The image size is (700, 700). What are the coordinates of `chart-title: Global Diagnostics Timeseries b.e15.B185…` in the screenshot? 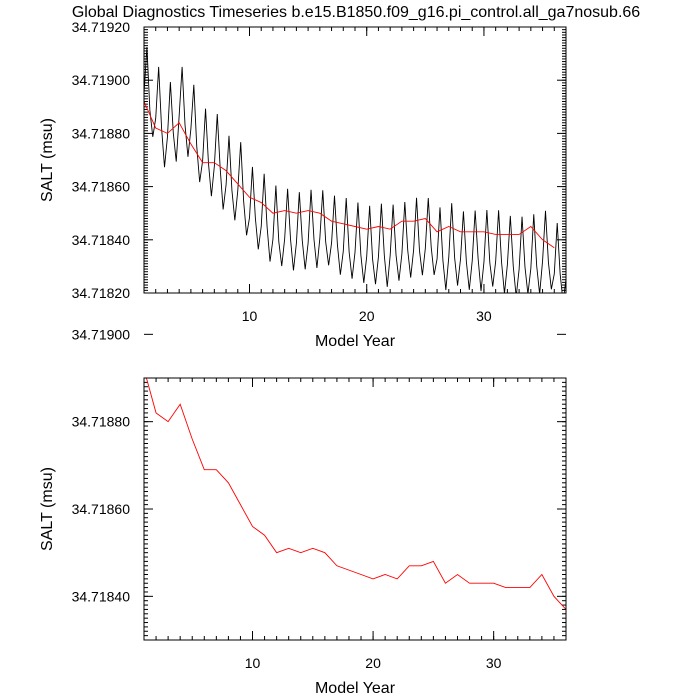 It's located at (356, 12).